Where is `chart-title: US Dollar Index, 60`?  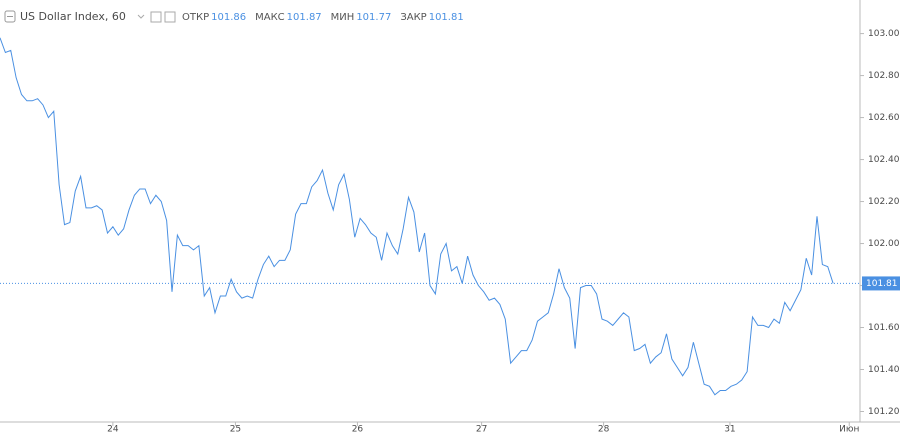 chart-title: US Dollar Index, 60 is located at coordinates (73, 16).